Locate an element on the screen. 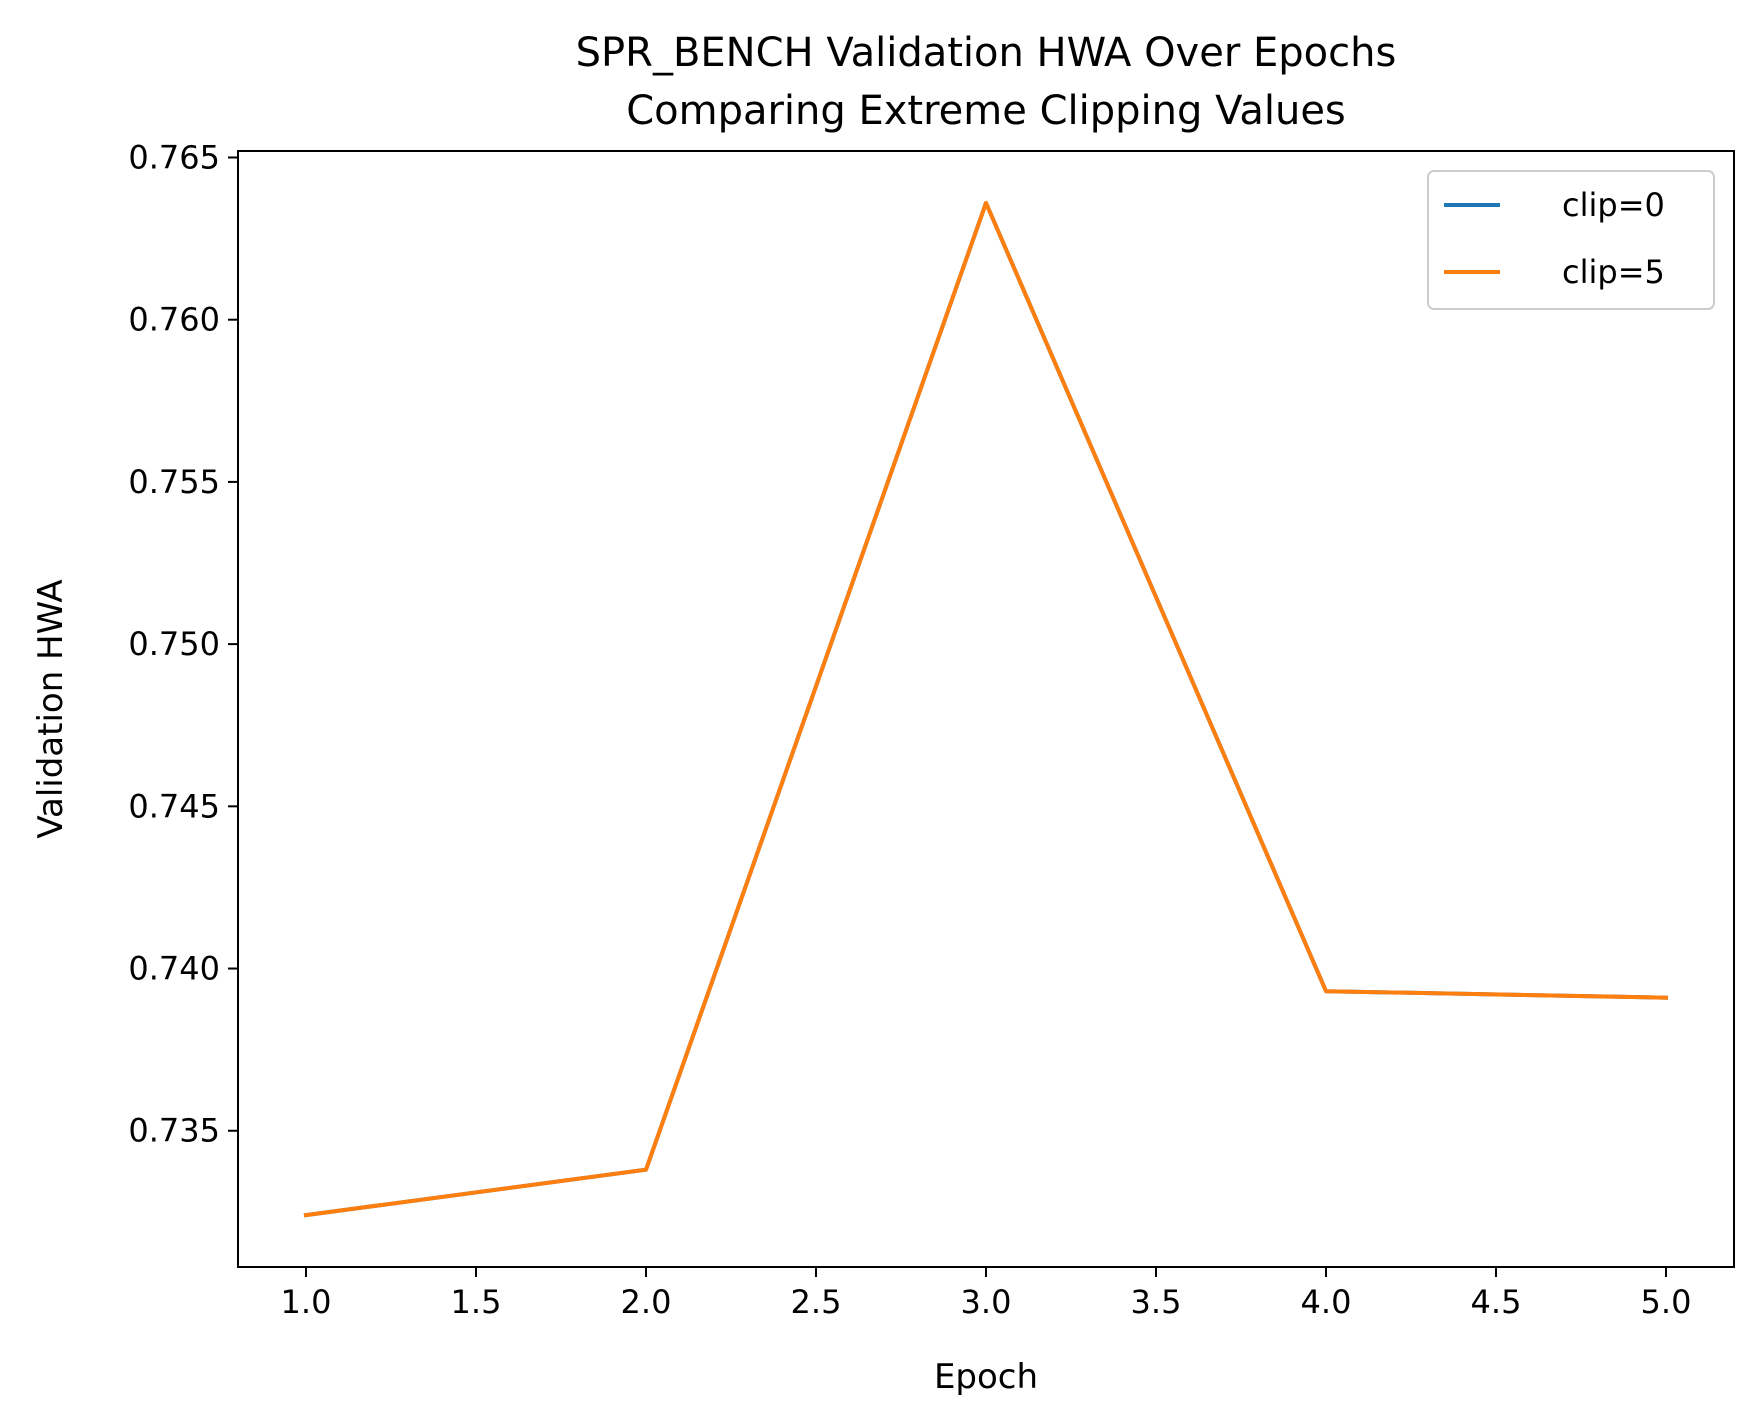  x-tick-label: 2.5 is located at coordinates (816, 1302).